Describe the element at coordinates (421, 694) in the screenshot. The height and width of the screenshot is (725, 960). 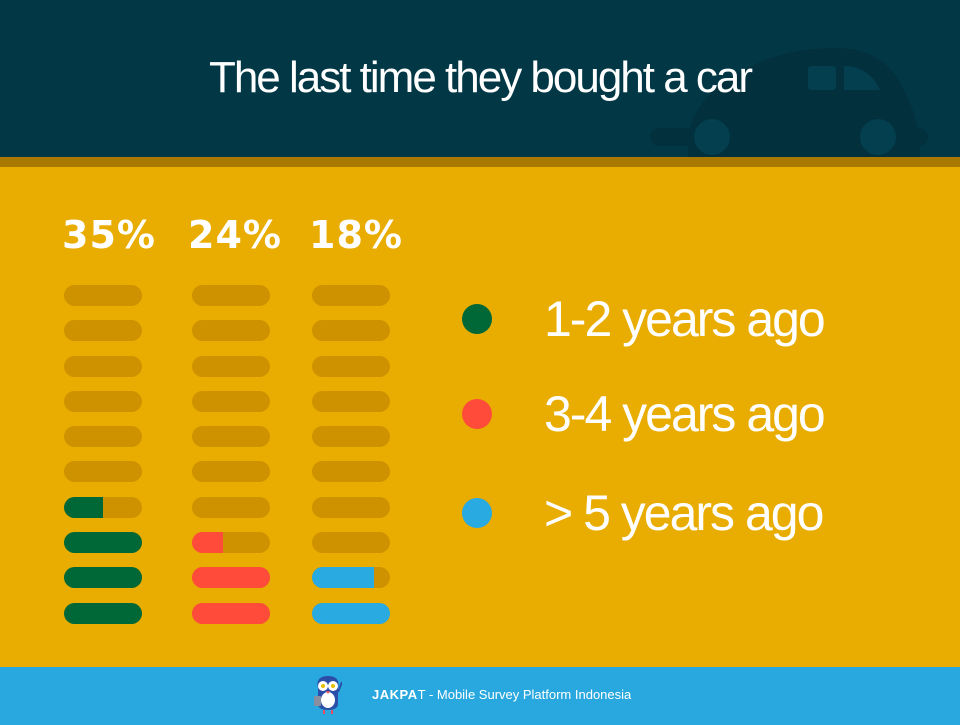
I see `brand-name-suffix: T` at that location.